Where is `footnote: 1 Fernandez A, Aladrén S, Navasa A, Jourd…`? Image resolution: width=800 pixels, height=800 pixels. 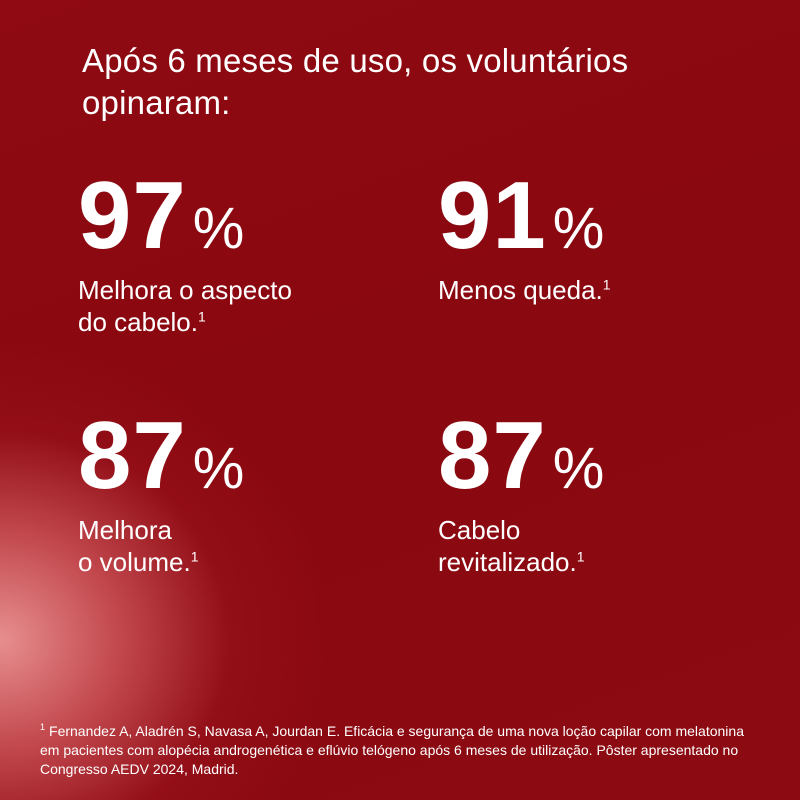 footnote: 1 Fernandez A, Aladrén S, Navasa A, Jourd… is located at coordinates (400, 750).